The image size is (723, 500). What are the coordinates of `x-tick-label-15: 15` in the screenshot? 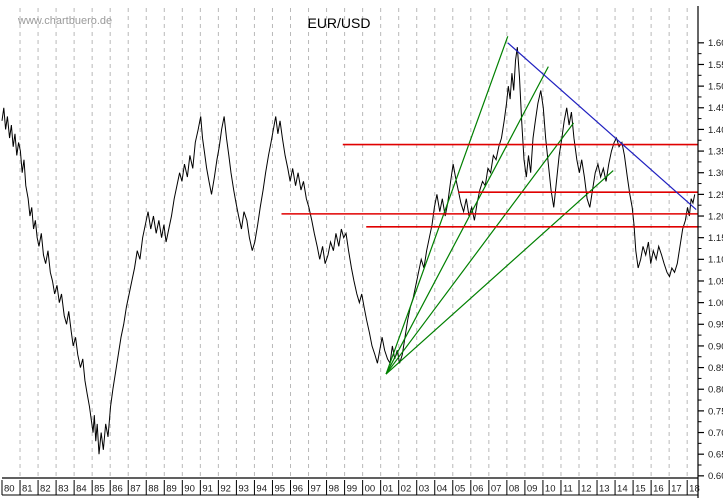 It's located at (640, 489).